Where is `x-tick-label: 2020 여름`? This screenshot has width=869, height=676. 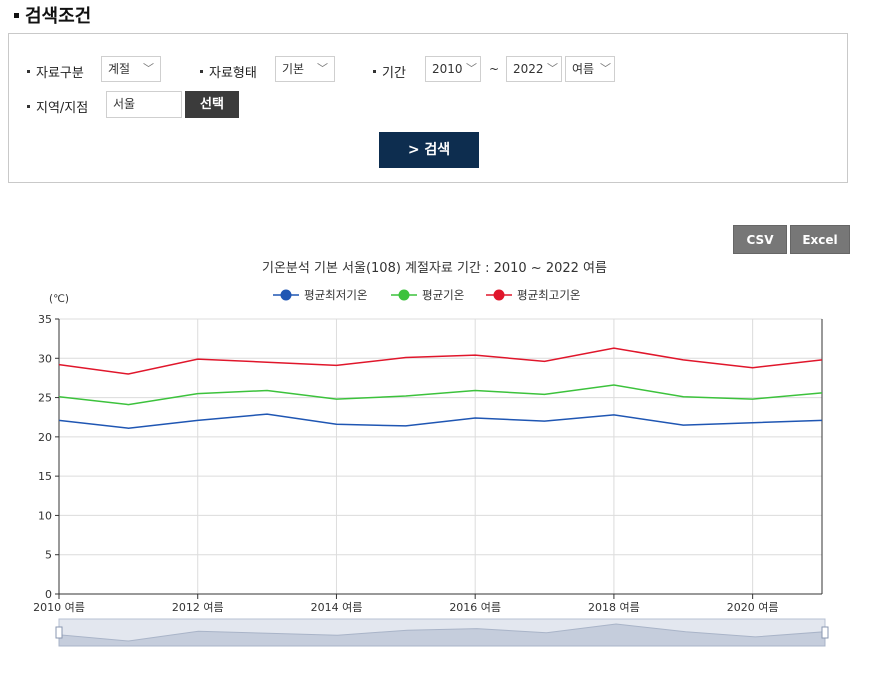
x-tick-label: 2020 여름 is located at coordinates (753, 607).